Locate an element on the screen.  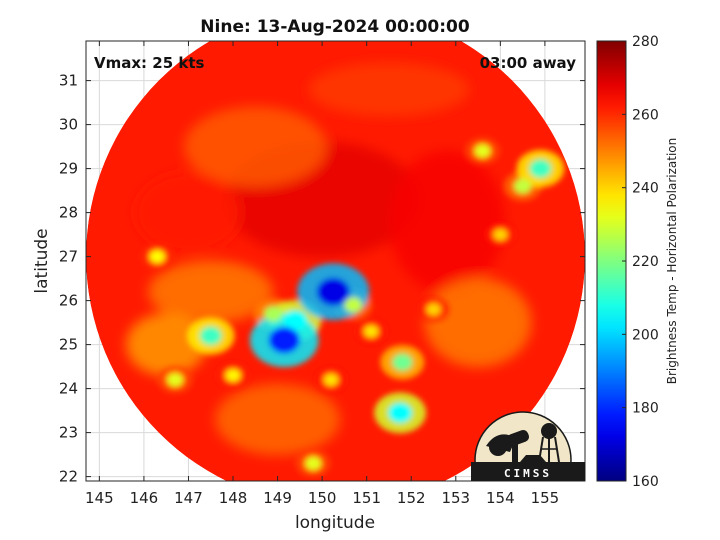
y-tick-label: 23 is located at coordinates (68, 433).